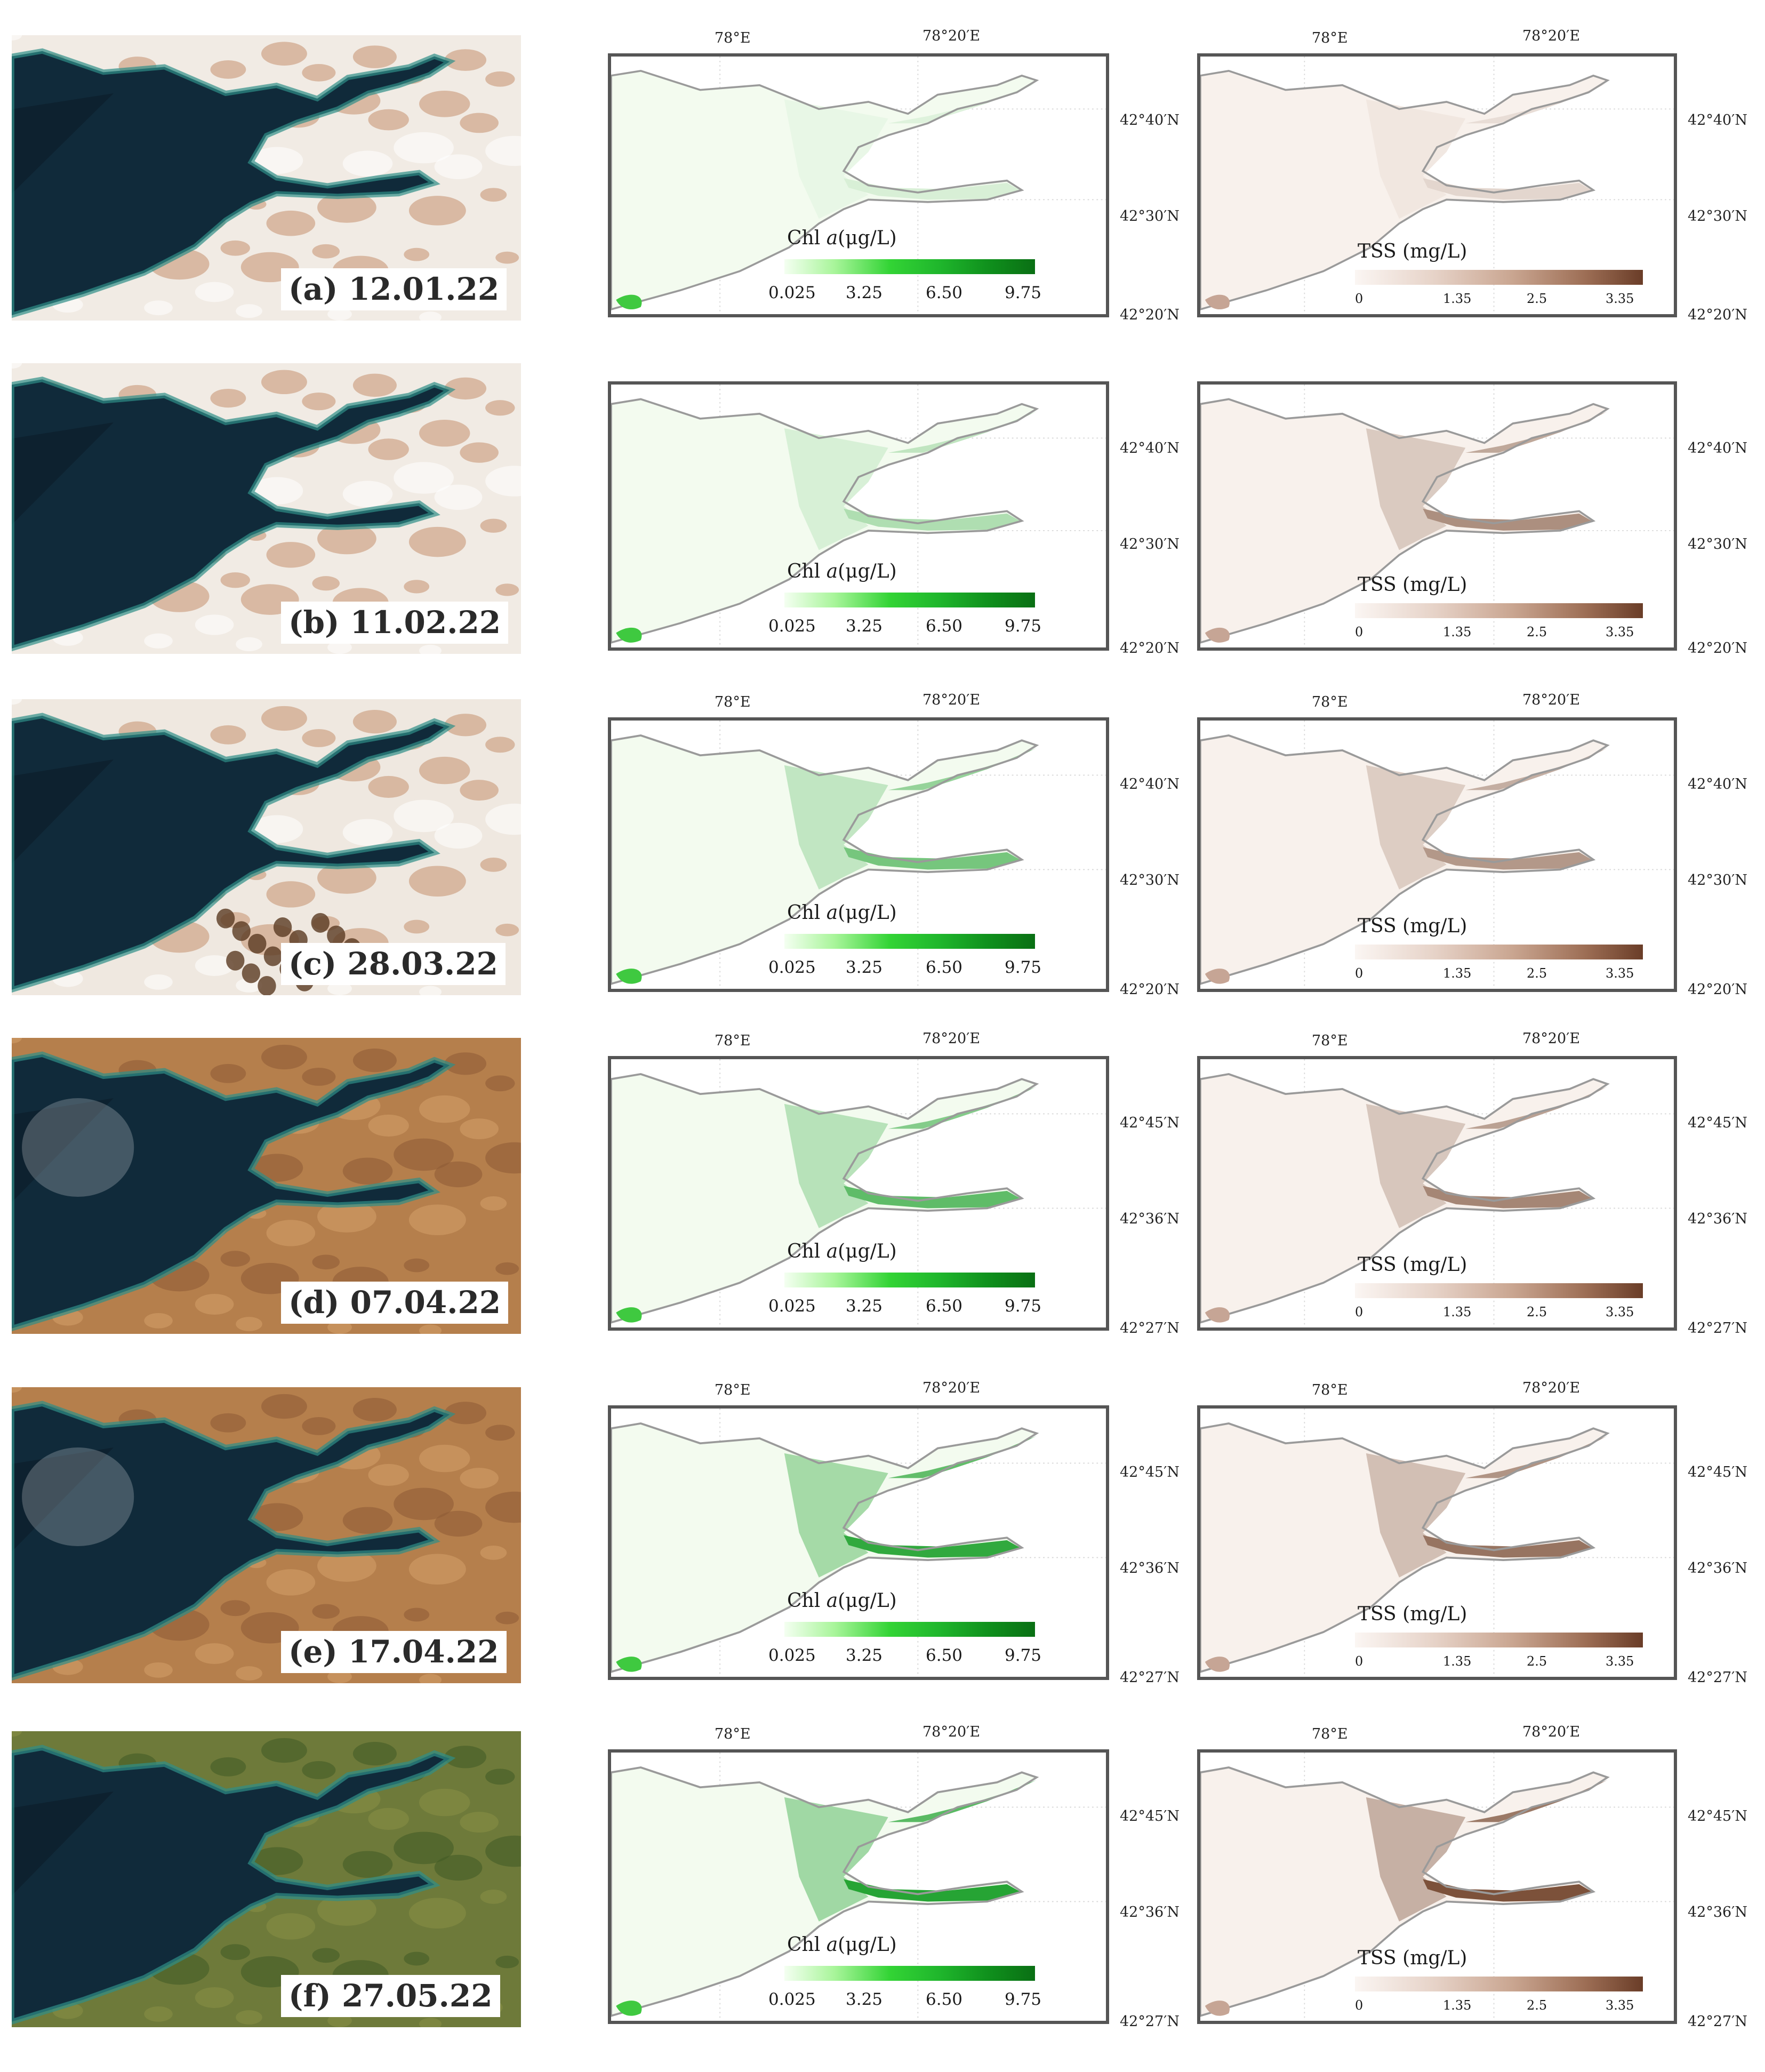 The height and width of the screenshot is (2072, 1765). What do you see at coordinates (393, 964) in the screenshot?
I see `date-label: (c) 28.03.22` at bounding box center [393, 964].